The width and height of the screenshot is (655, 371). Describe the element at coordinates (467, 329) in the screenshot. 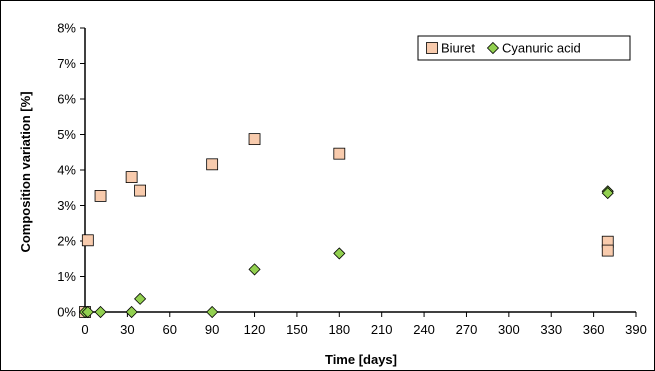

I see `x-tick-label: 270` at that location.